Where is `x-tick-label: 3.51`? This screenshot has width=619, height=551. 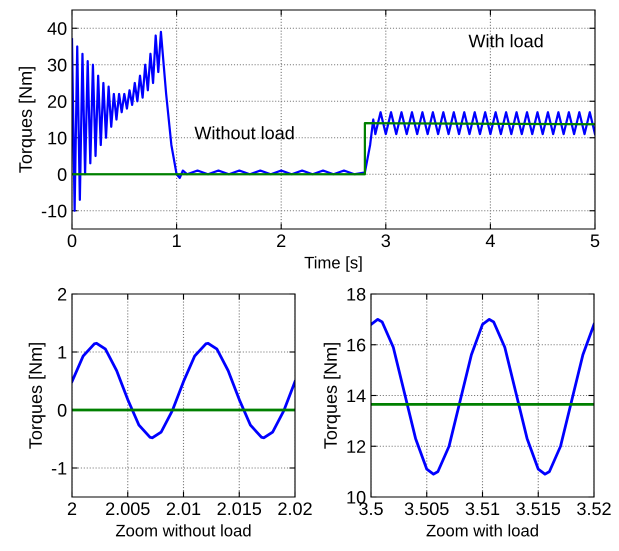
x-tick-label: 3.51 is located at coordinates (483, 509).